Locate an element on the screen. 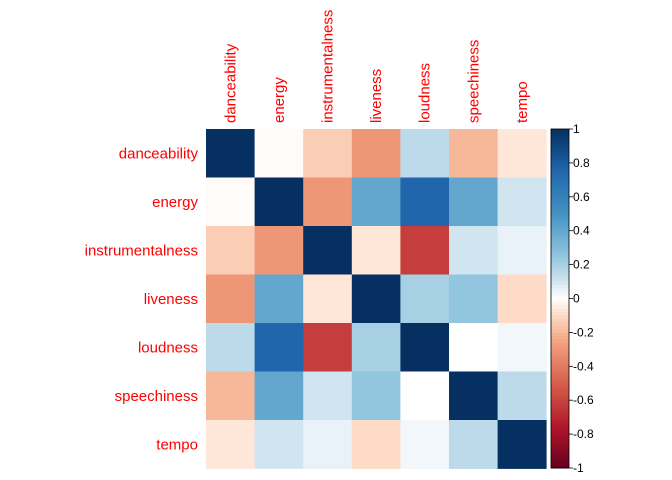  heatmap-cell-speechiness-instrumentalness is located at coordinates (328, 396).